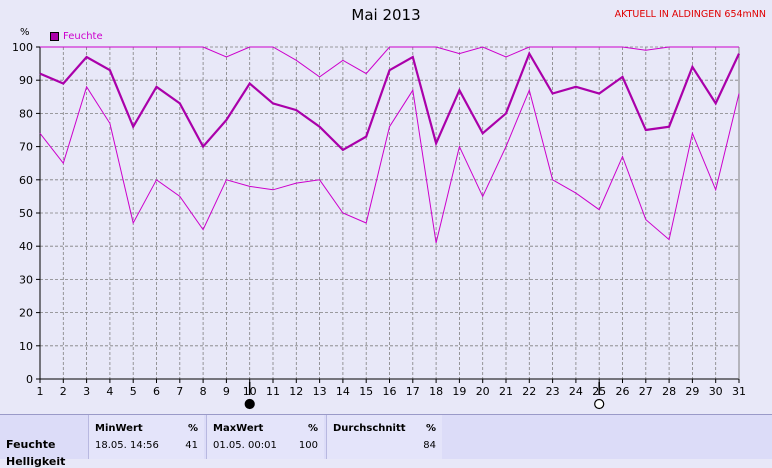 The width and height of the screenshot is (772, 468). What do you see at coordinates (249, 404) in the screenshot?
I see `new-moon-icon` at bounding box center [249, 404].